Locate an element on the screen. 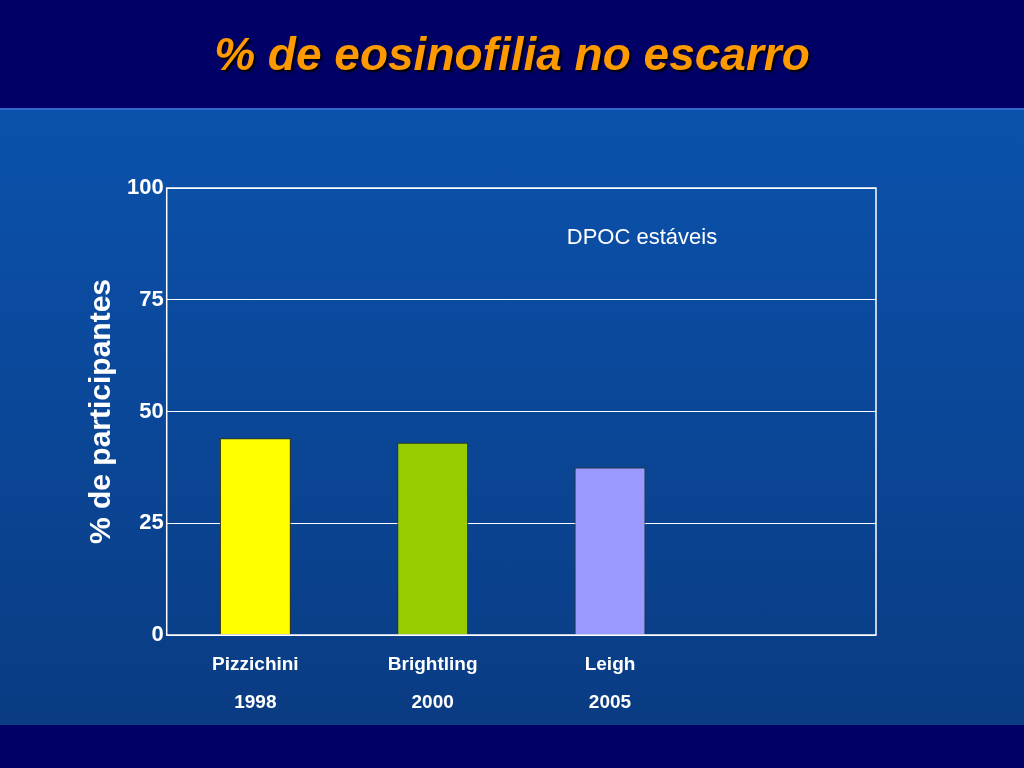 The height and width of the screenshot is (768, 1024). y-tick-label: 25 is located at coordinates (151, 522).